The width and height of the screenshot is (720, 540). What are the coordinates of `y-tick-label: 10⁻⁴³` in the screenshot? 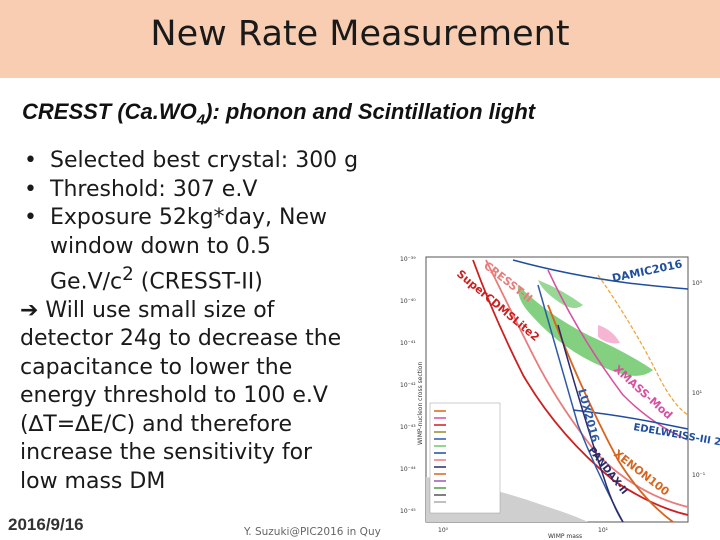 It's located at (408, 427).